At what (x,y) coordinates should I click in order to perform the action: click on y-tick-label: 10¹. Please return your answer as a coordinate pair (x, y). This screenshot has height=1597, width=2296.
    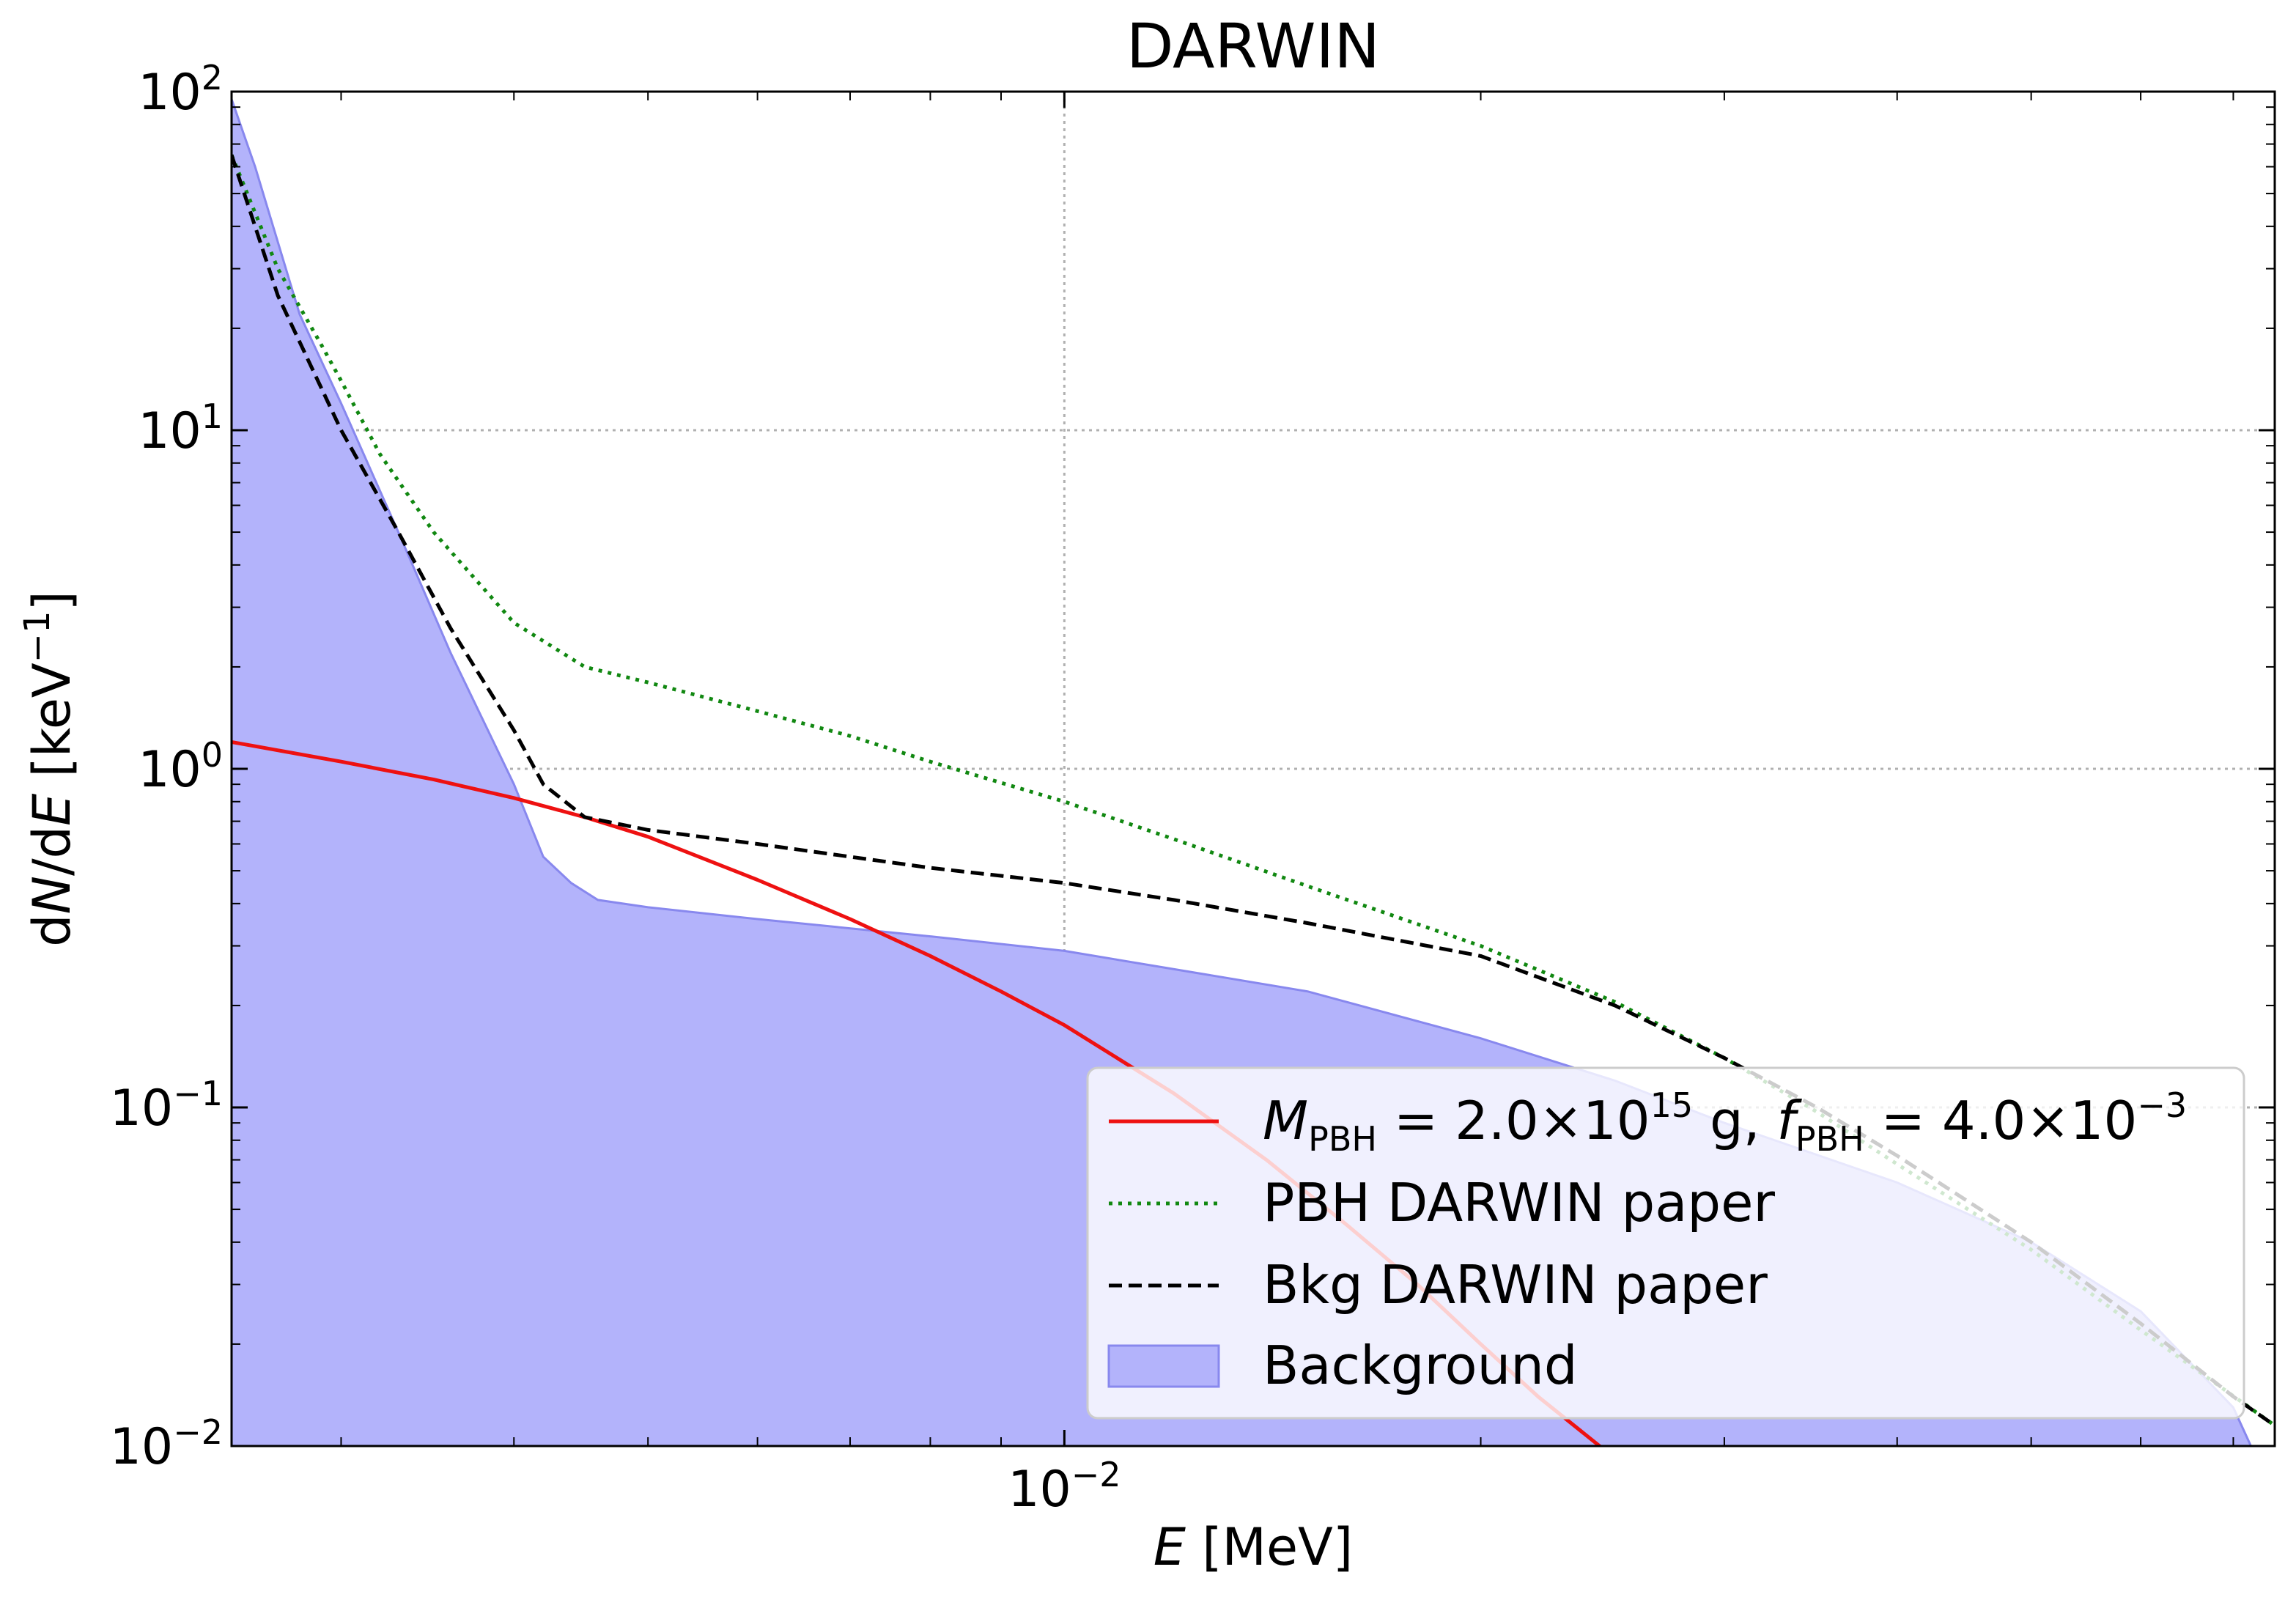
    Looking at the image, I should click on (180, 428).